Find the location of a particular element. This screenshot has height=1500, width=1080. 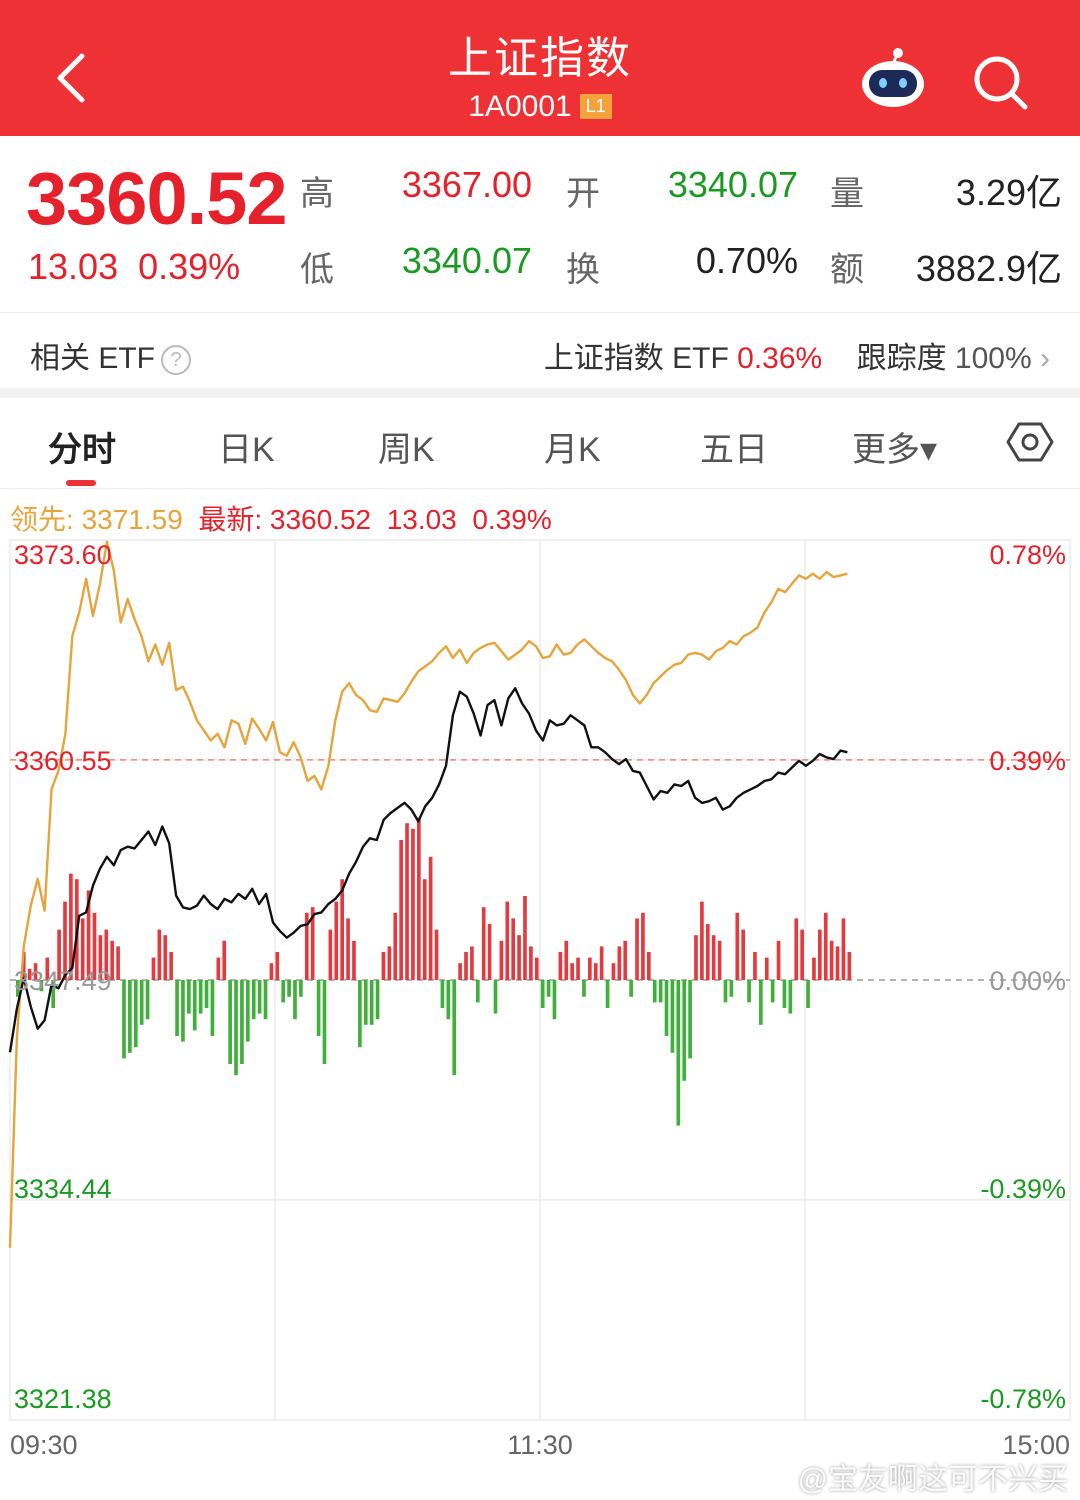

high-value: 3367.00 is located at coordinates (466, 184).